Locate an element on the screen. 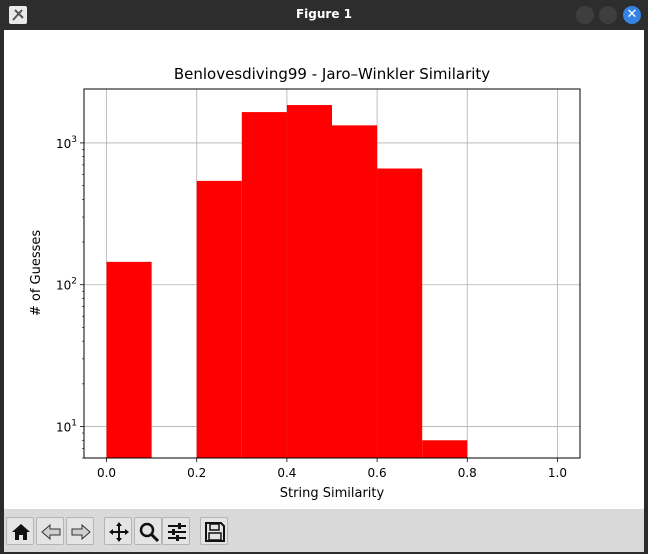 The width and height of the screenshot is (648, 554). back-button is located at coordinates (50, 531).